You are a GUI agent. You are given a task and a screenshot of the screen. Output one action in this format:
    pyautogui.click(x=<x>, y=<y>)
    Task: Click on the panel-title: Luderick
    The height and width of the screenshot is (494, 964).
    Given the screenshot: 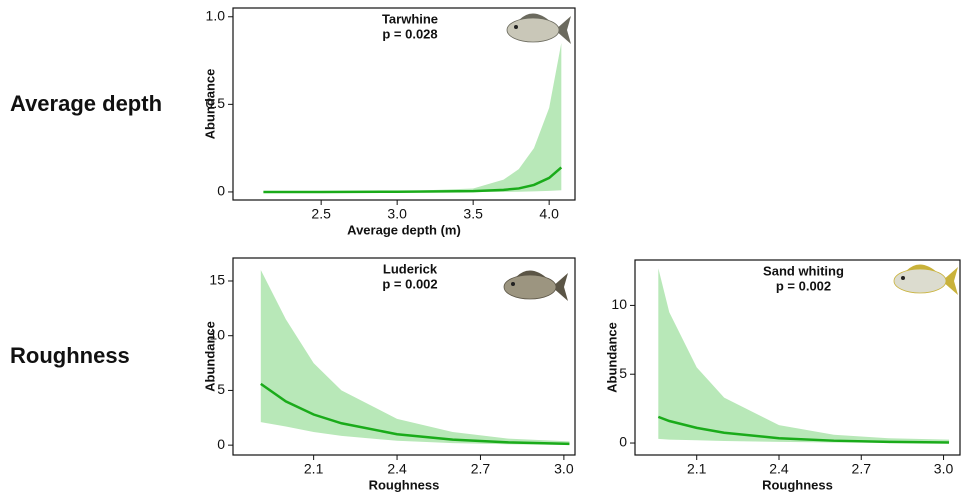 What is the action you would take?
    pyautogui.click(x=410, y=268)
    